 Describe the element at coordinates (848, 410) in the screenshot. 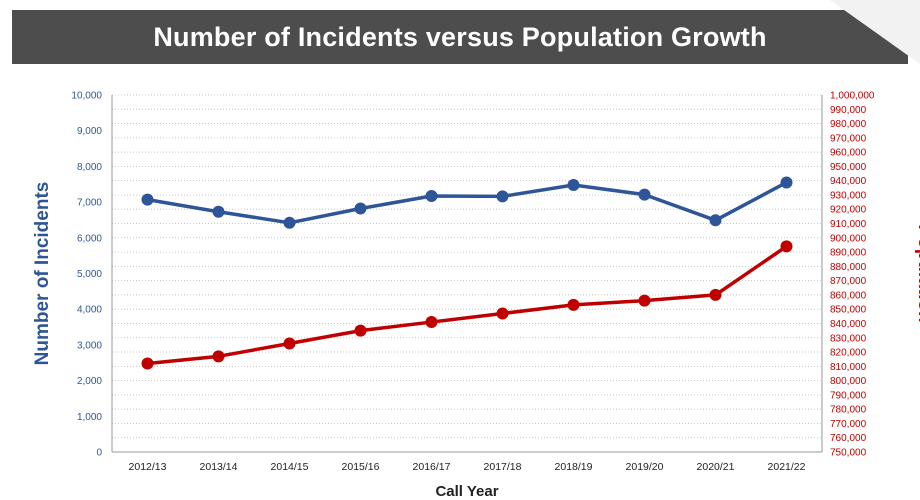

I see `right-axis-tick-label: 780,000` at that location.